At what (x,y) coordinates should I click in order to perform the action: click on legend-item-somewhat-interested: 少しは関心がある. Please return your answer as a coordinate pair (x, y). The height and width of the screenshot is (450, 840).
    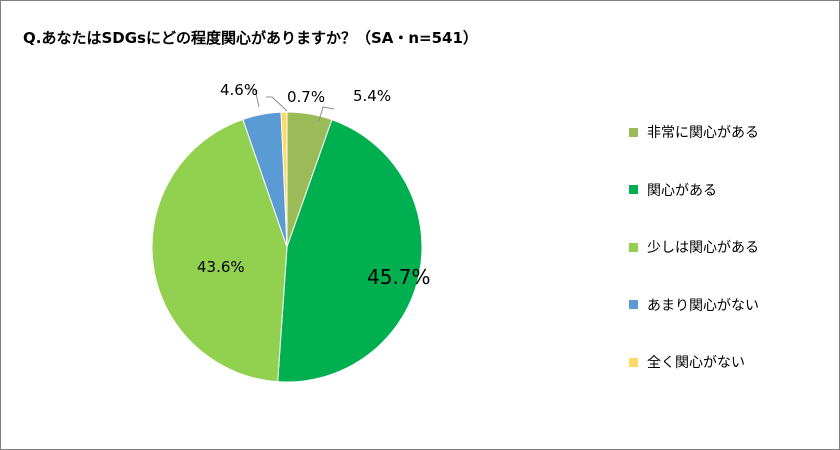
    Looking at the image, I should click on (694, 247).